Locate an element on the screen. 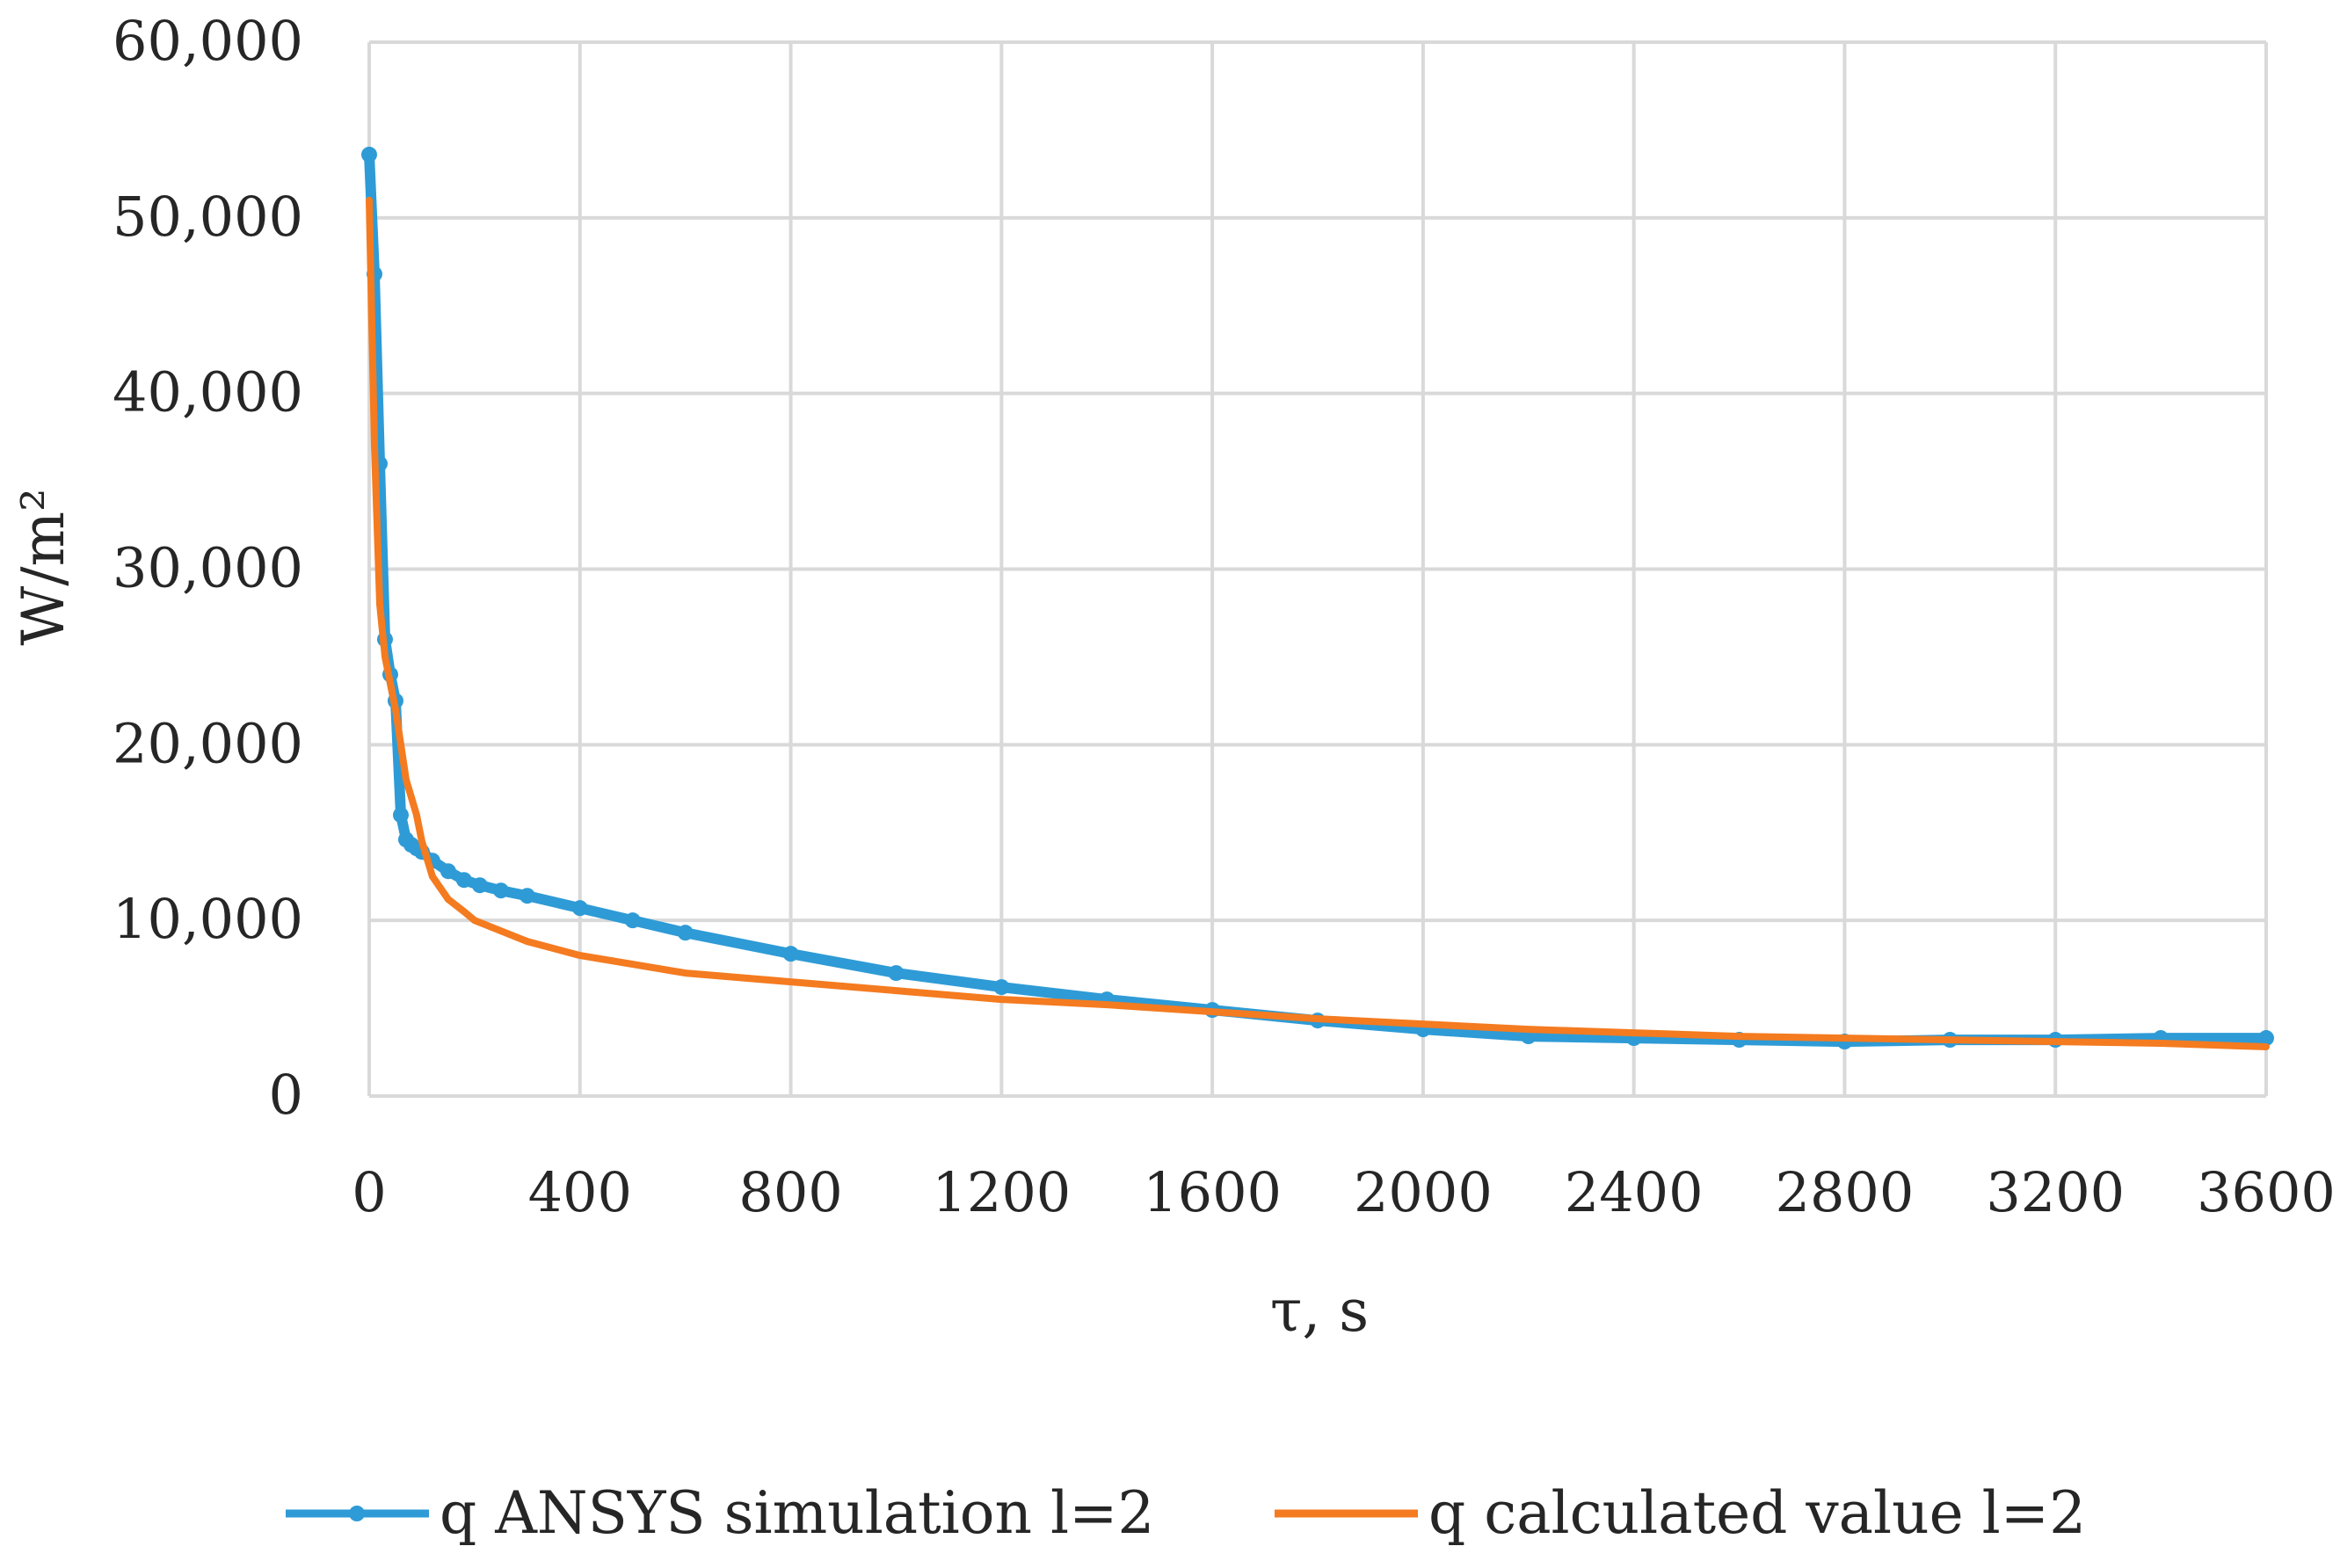  y-tick-label: 10,000 is located at coordinates (208, 919).